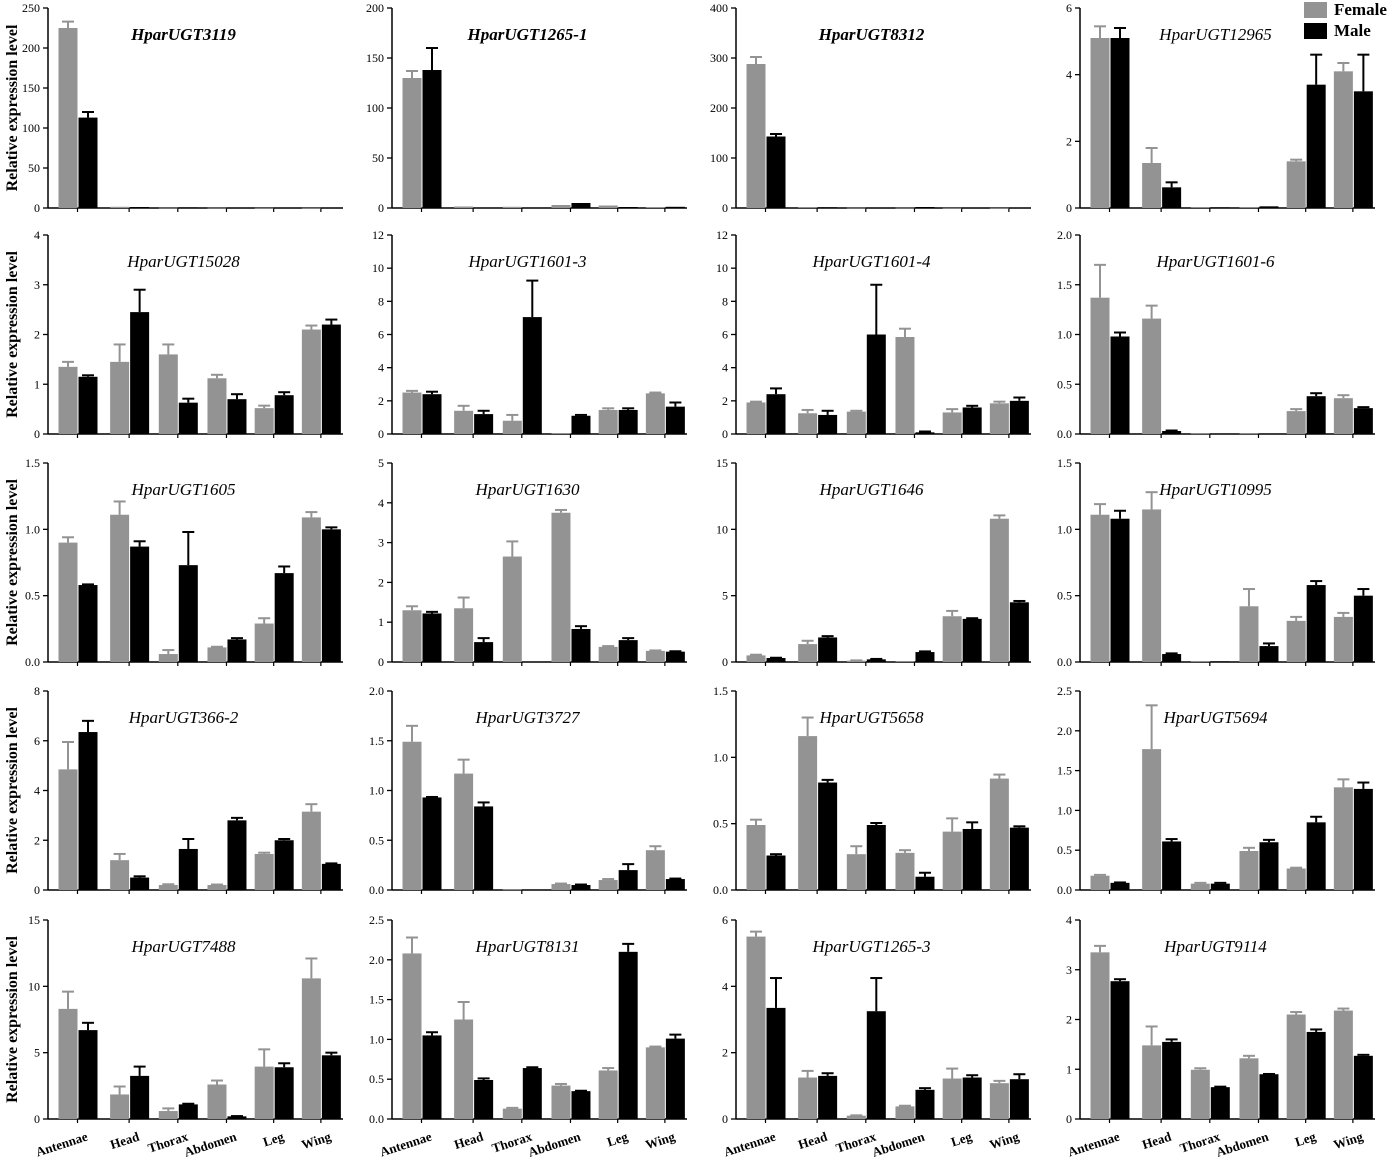  I want to click on y-tick-label: 300, so click(719, 58).